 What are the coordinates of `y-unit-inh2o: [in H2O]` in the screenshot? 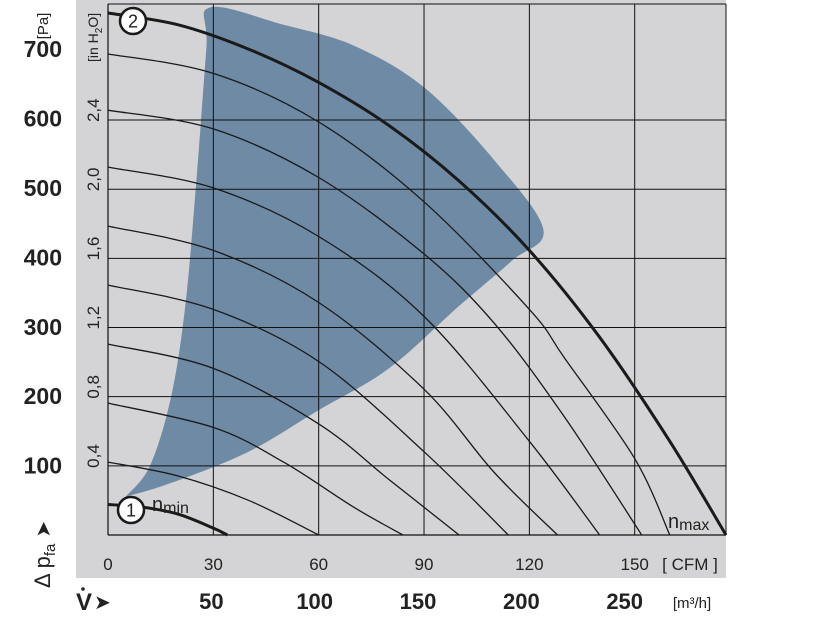 It's located at (95, 37).